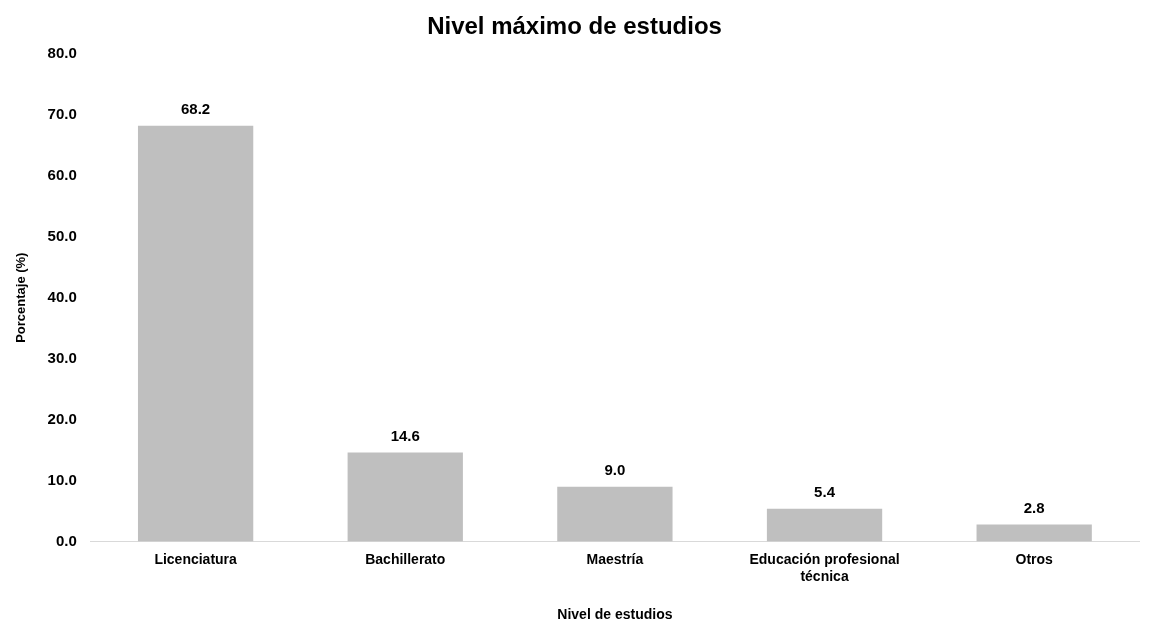 The height and width of the screenshot is (633, 1151). Describe the element at coordinates (1034, 558) in the screenshot. I see `x-tick-label: Otros` at that location.